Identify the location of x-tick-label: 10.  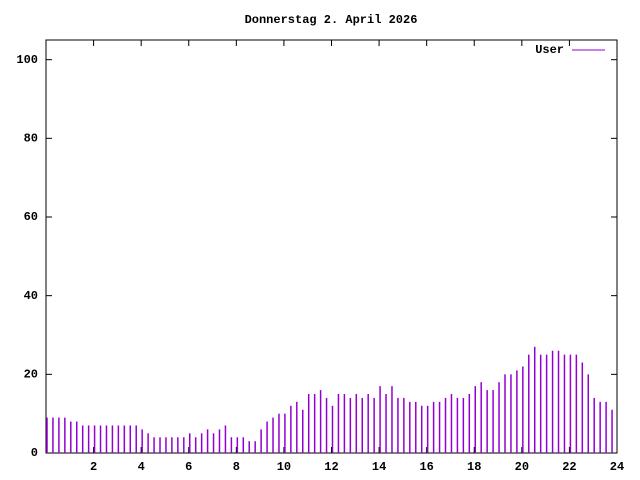
(284, 467).